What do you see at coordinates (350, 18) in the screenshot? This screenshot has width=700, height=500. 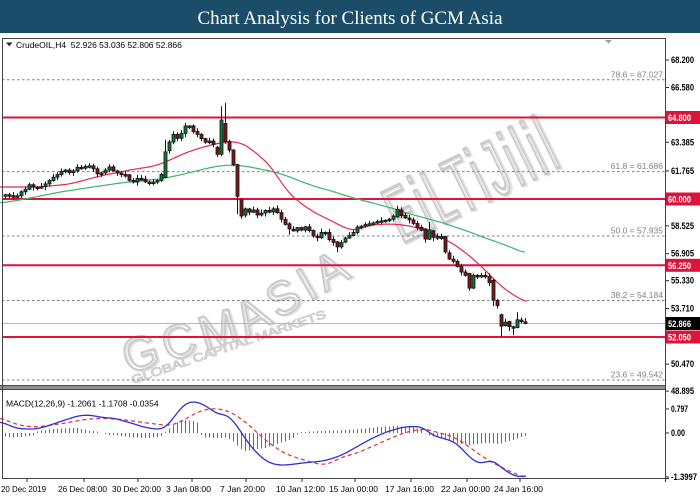 I see `svg-text:Chart Analysis for Clients of: Chart Analysis for Clients of GCM Asia` at bounding box center [350, 18].